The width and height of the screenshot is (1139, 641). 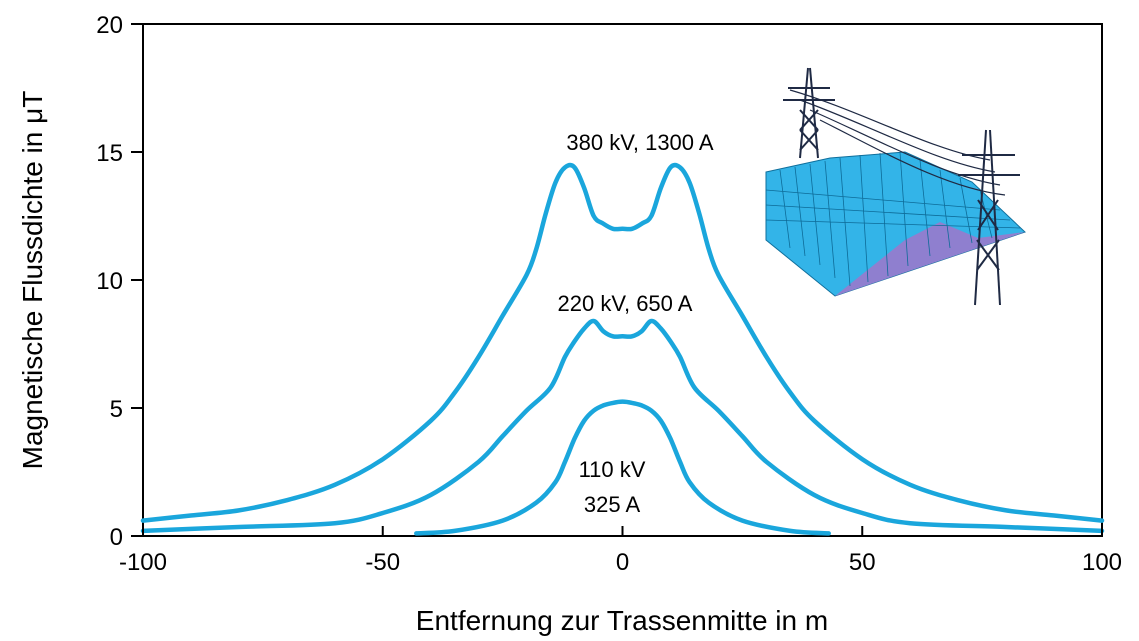 I want to click on series-label-2: 110 kV, so click(x=612, y=469).